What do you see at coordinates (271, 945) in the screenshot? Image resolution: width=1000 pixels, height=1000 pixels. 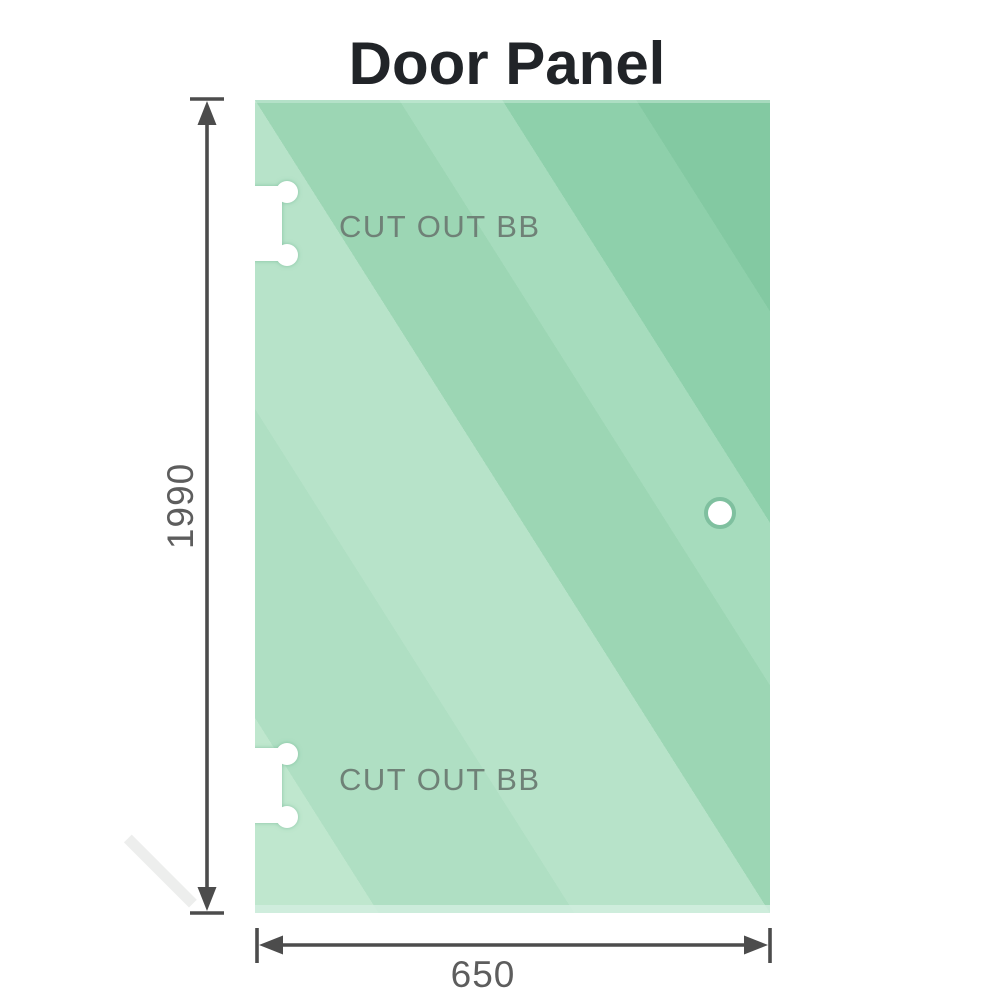 I see `arrow-left-icon` at bounding box center [271, 945].